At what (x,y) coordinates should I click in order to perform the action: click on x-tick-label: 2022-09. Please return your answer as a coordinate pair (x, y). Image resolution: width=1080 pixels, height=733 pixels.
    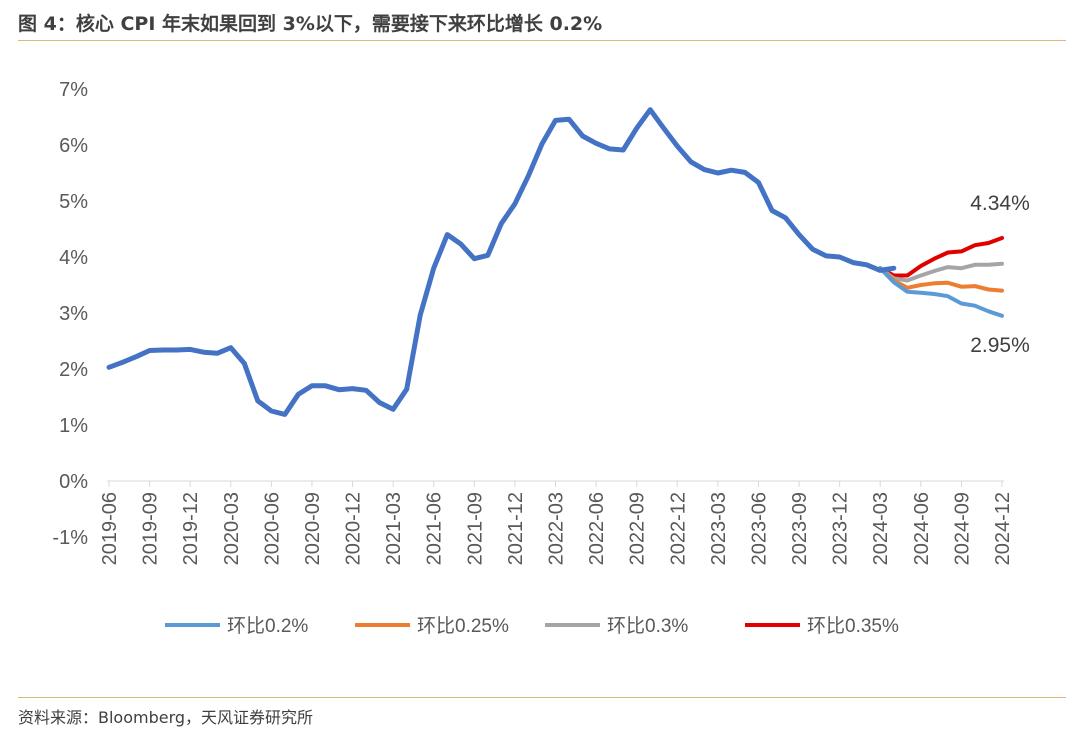
    Looking at the image, I should click on (638, 528).